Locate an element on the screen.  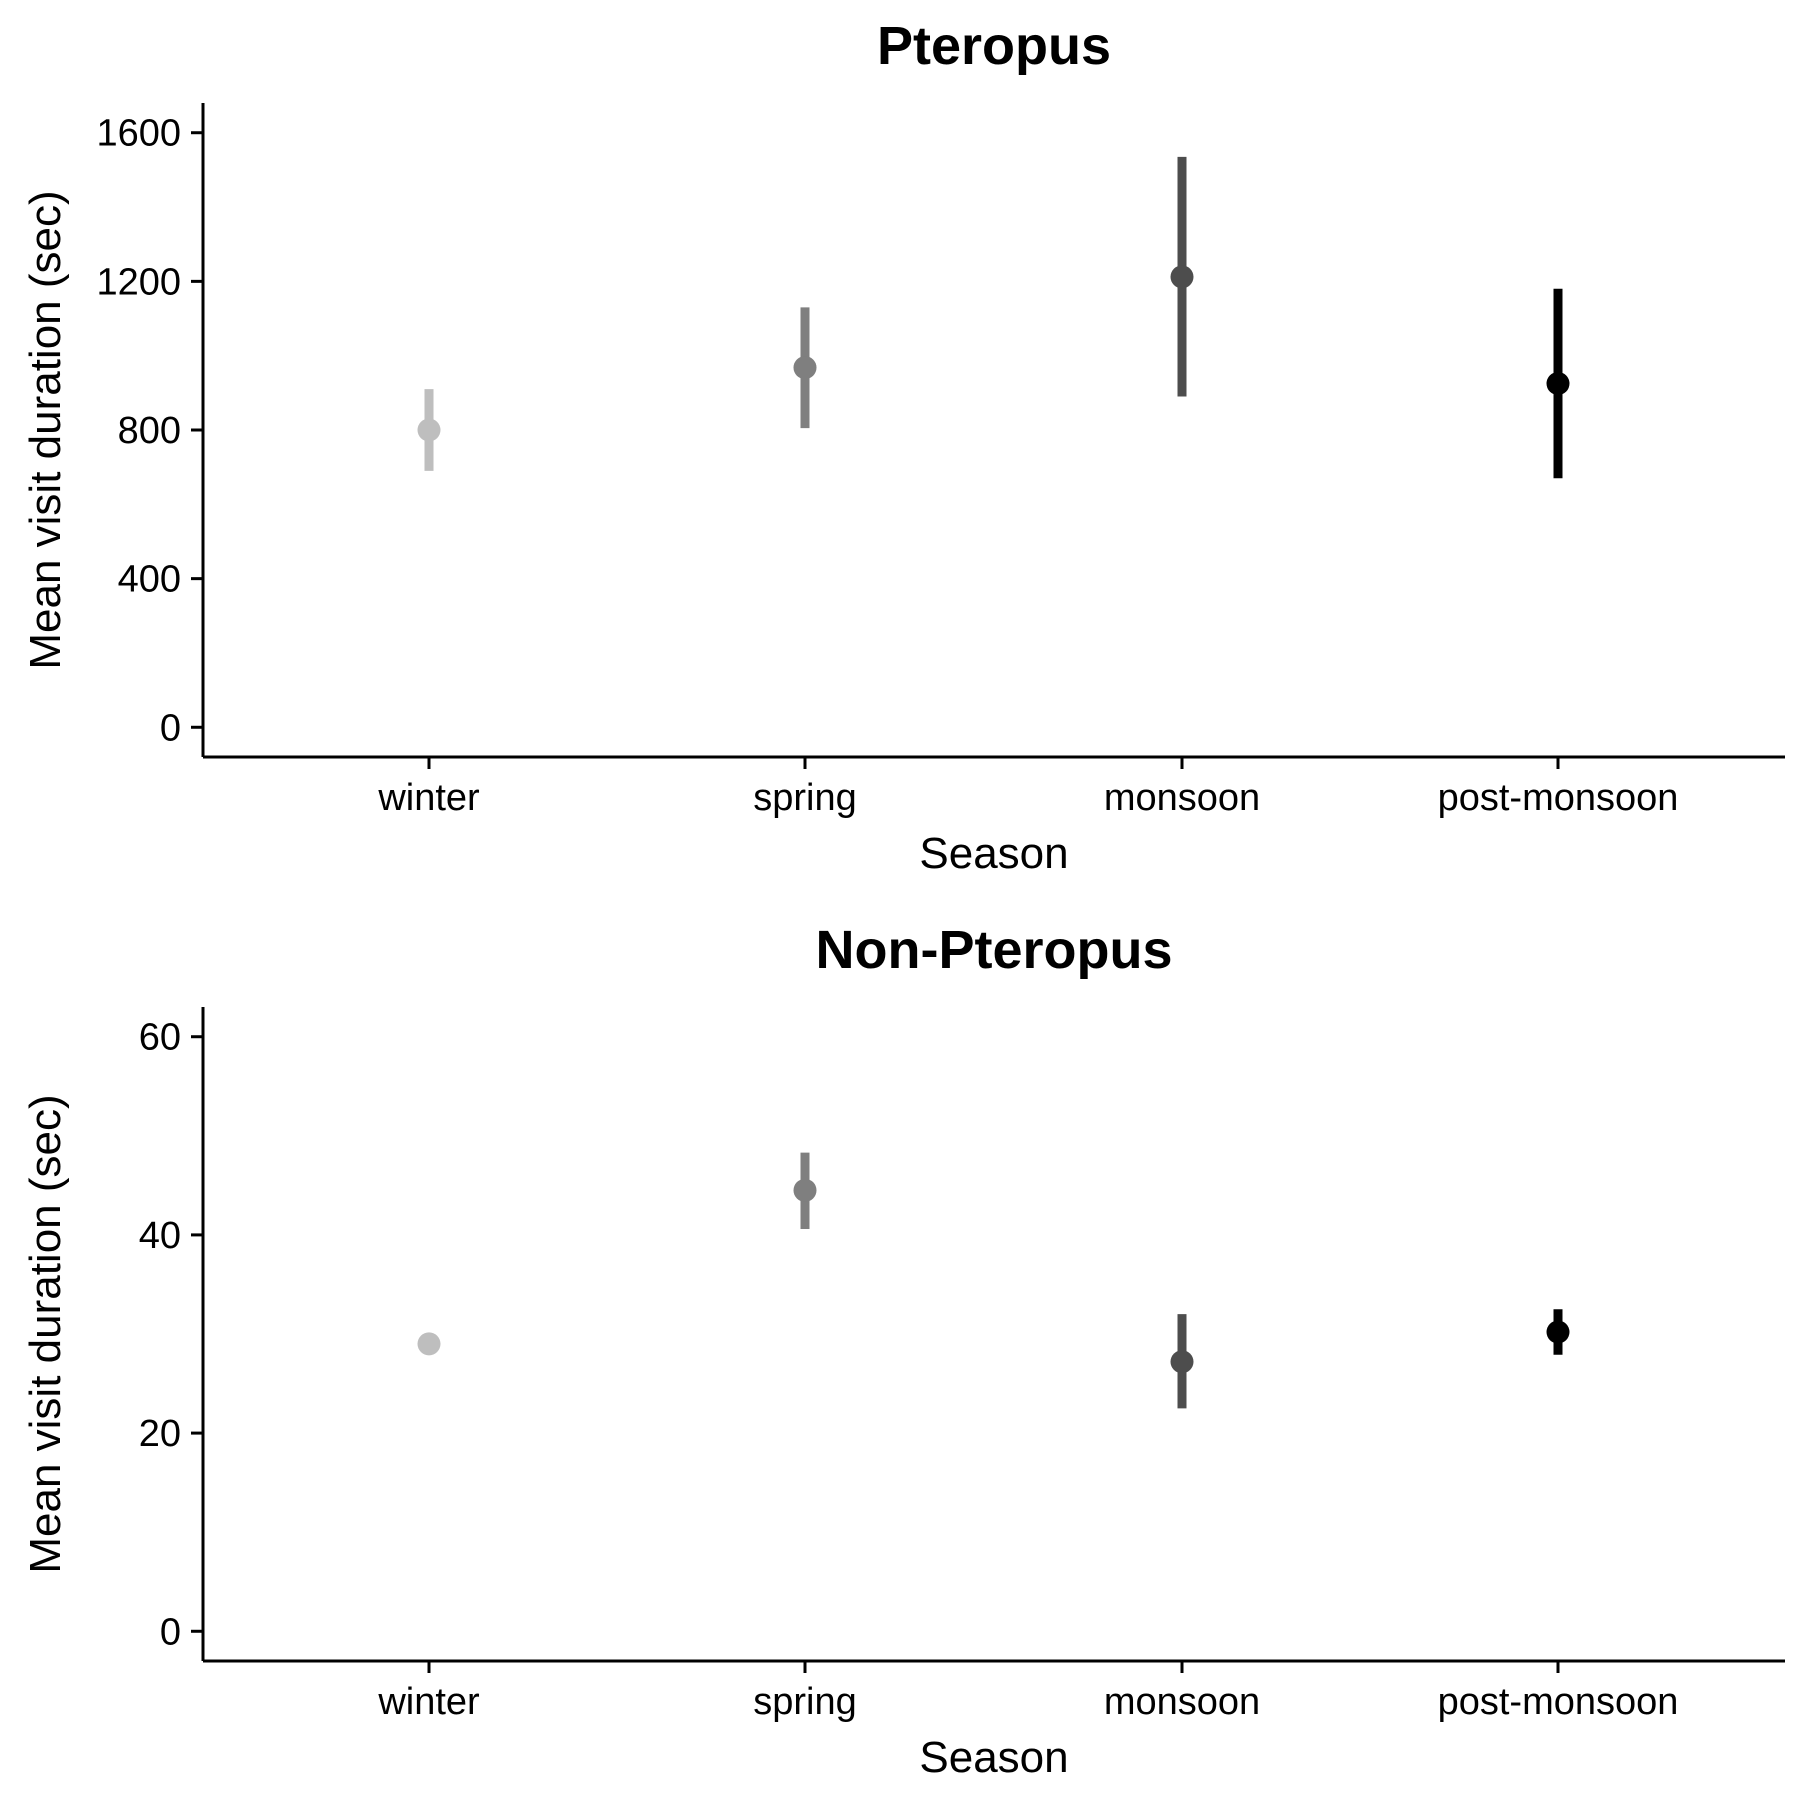
y-tick-label: 40 is located at coordinates (160, 1236).